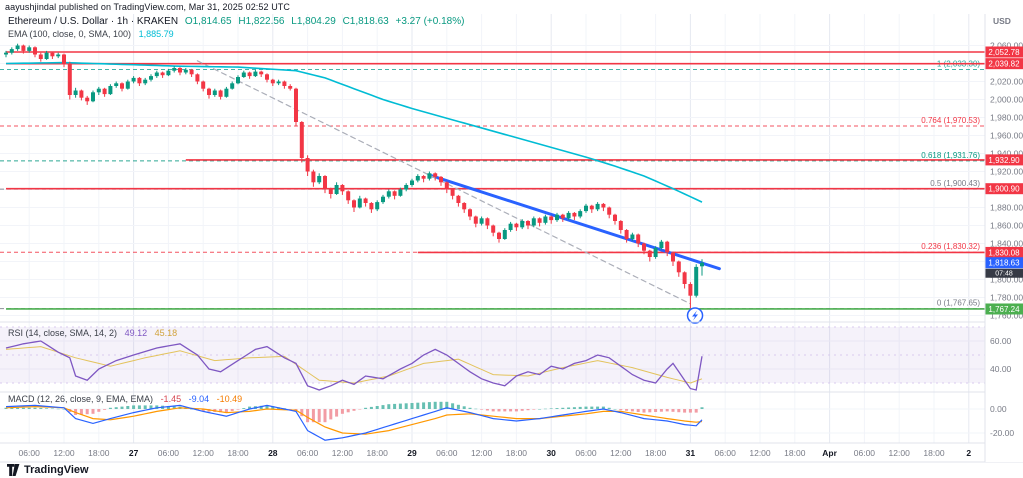  Describe the element at coordinates (81, 399) in the screenshot. I see `macd-label: MACD (12, 26, close, 9, EMA, EMA)` at that location.